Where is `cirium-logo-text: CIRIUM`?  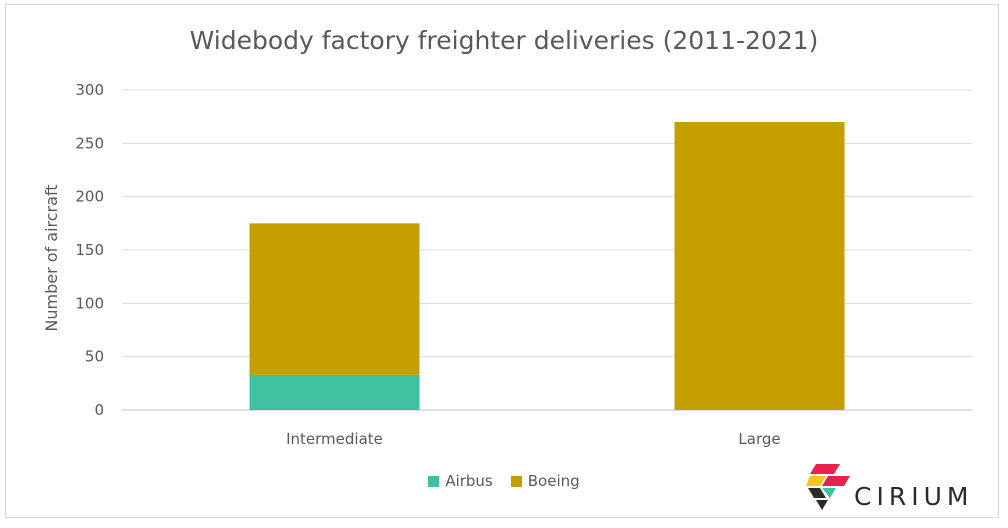 cirium-logo-text: CIRIUM is located at coordinates (914, 496).